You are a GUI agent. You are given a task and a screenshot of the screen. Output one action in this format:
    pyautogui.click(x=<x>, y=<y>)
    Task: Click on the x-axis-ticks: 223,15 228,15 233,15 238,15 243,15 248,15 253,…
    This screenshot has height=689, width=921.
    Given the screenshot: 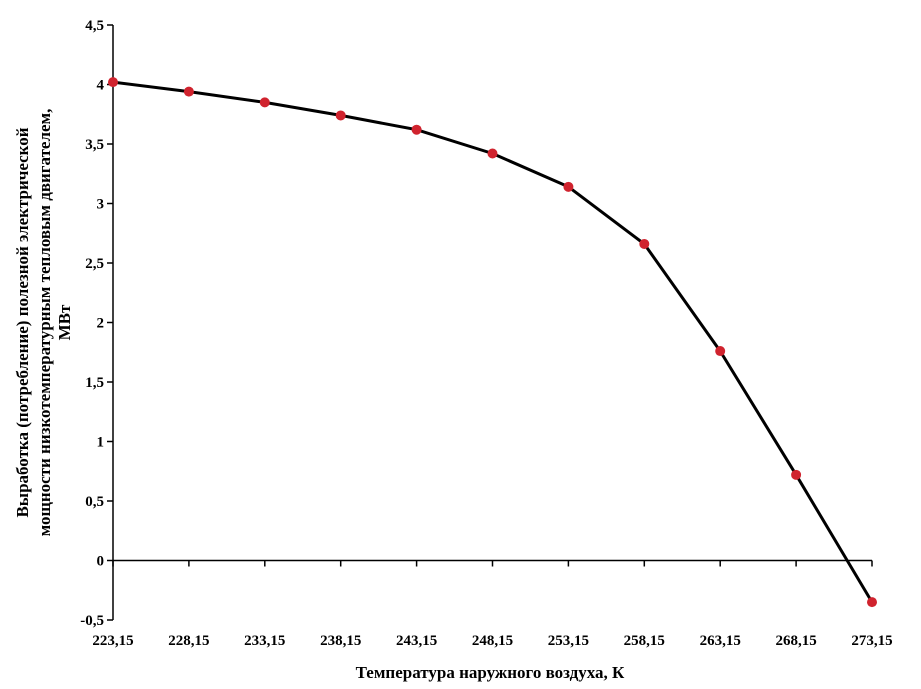 What is the action you would take?
    pyautogui.click(x=492, y=604)
    